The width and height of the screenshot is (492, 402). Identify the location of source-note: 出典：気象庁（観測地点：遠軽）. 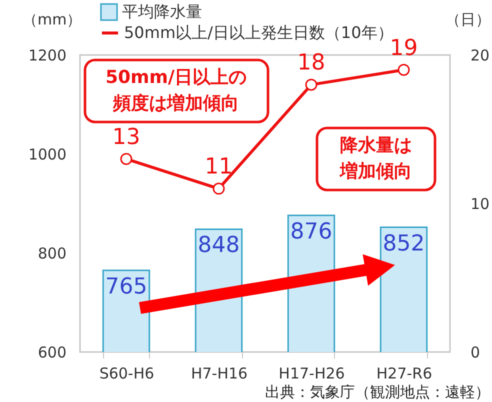
(377, 392).